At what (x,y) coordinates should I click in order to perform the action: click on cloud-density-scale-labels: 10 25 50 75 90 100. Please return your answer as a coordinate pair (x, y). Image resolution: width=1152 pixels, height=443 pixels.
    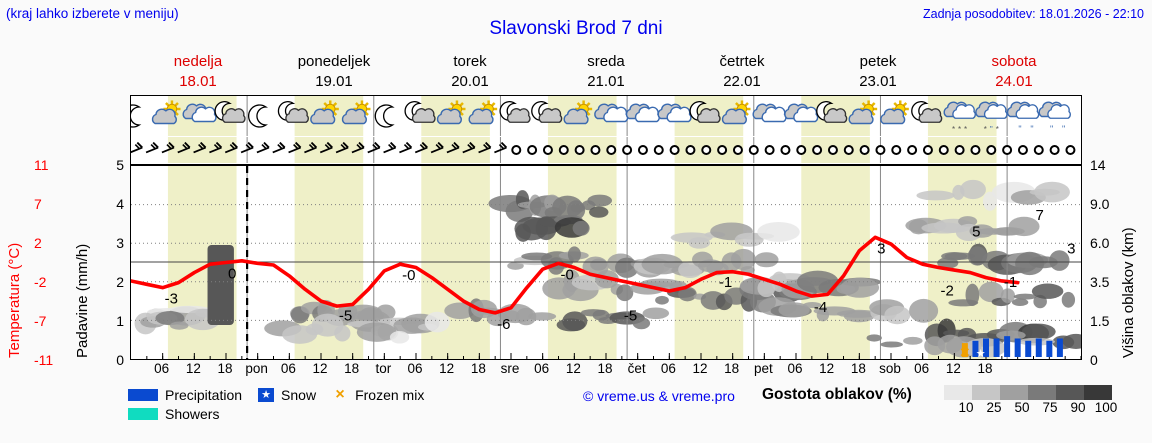
    Looking at the image, I should click on (1030, 407).